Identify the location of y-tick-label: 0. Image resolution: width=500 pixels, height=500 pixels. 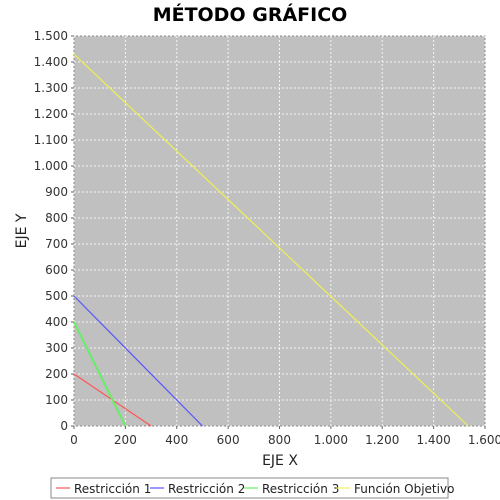
(64, 426).